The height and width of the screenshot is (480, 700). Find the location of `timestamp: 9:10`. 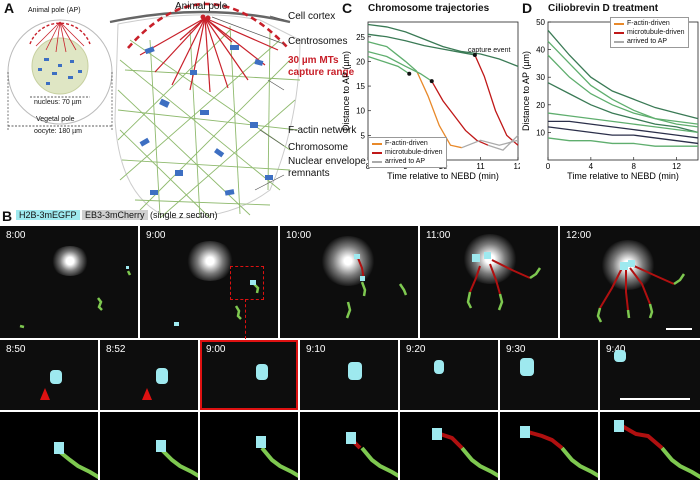

timestamp: 9:10 is located at coordinates (316, 349).